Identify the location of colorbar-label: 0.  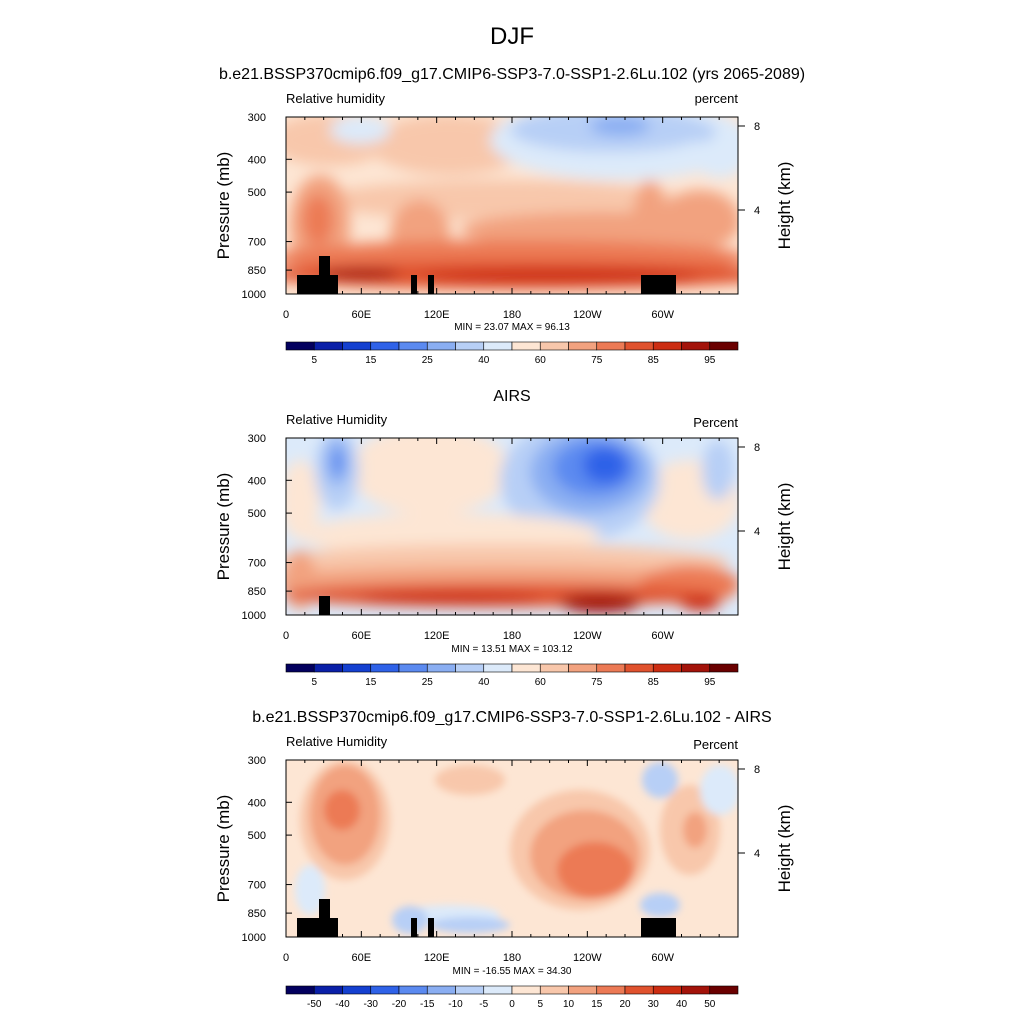
(512, 1004).